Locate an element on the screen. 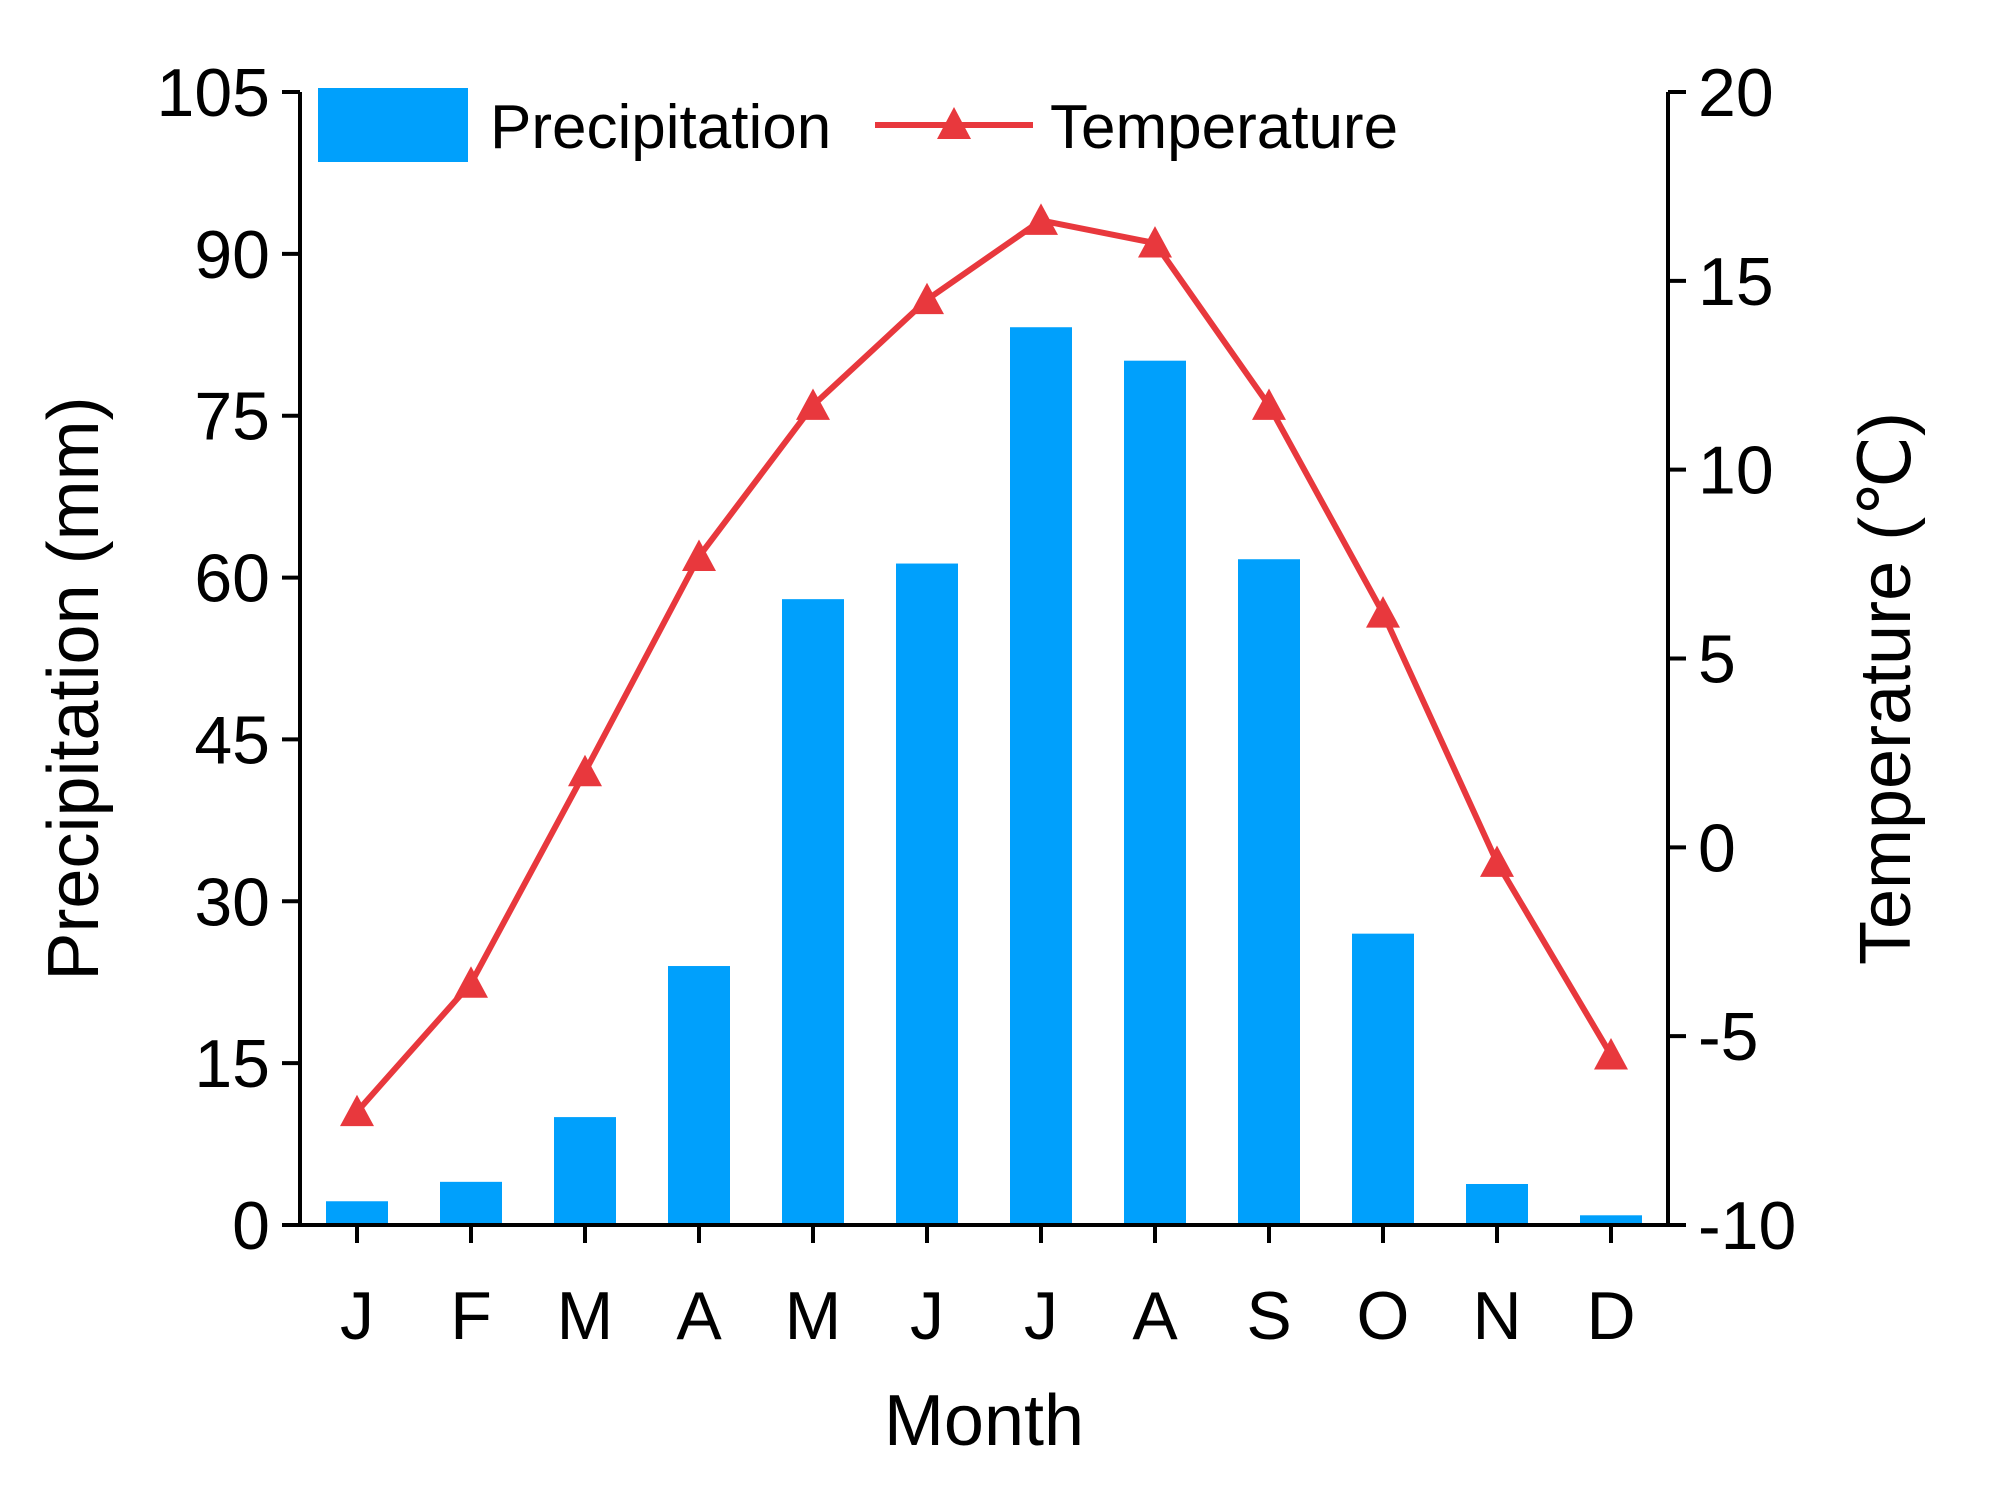 The height and width of the screenshot is (1487, 1992). y-axis-title: Precipitation (mm) is located at coordinates (74, 688).